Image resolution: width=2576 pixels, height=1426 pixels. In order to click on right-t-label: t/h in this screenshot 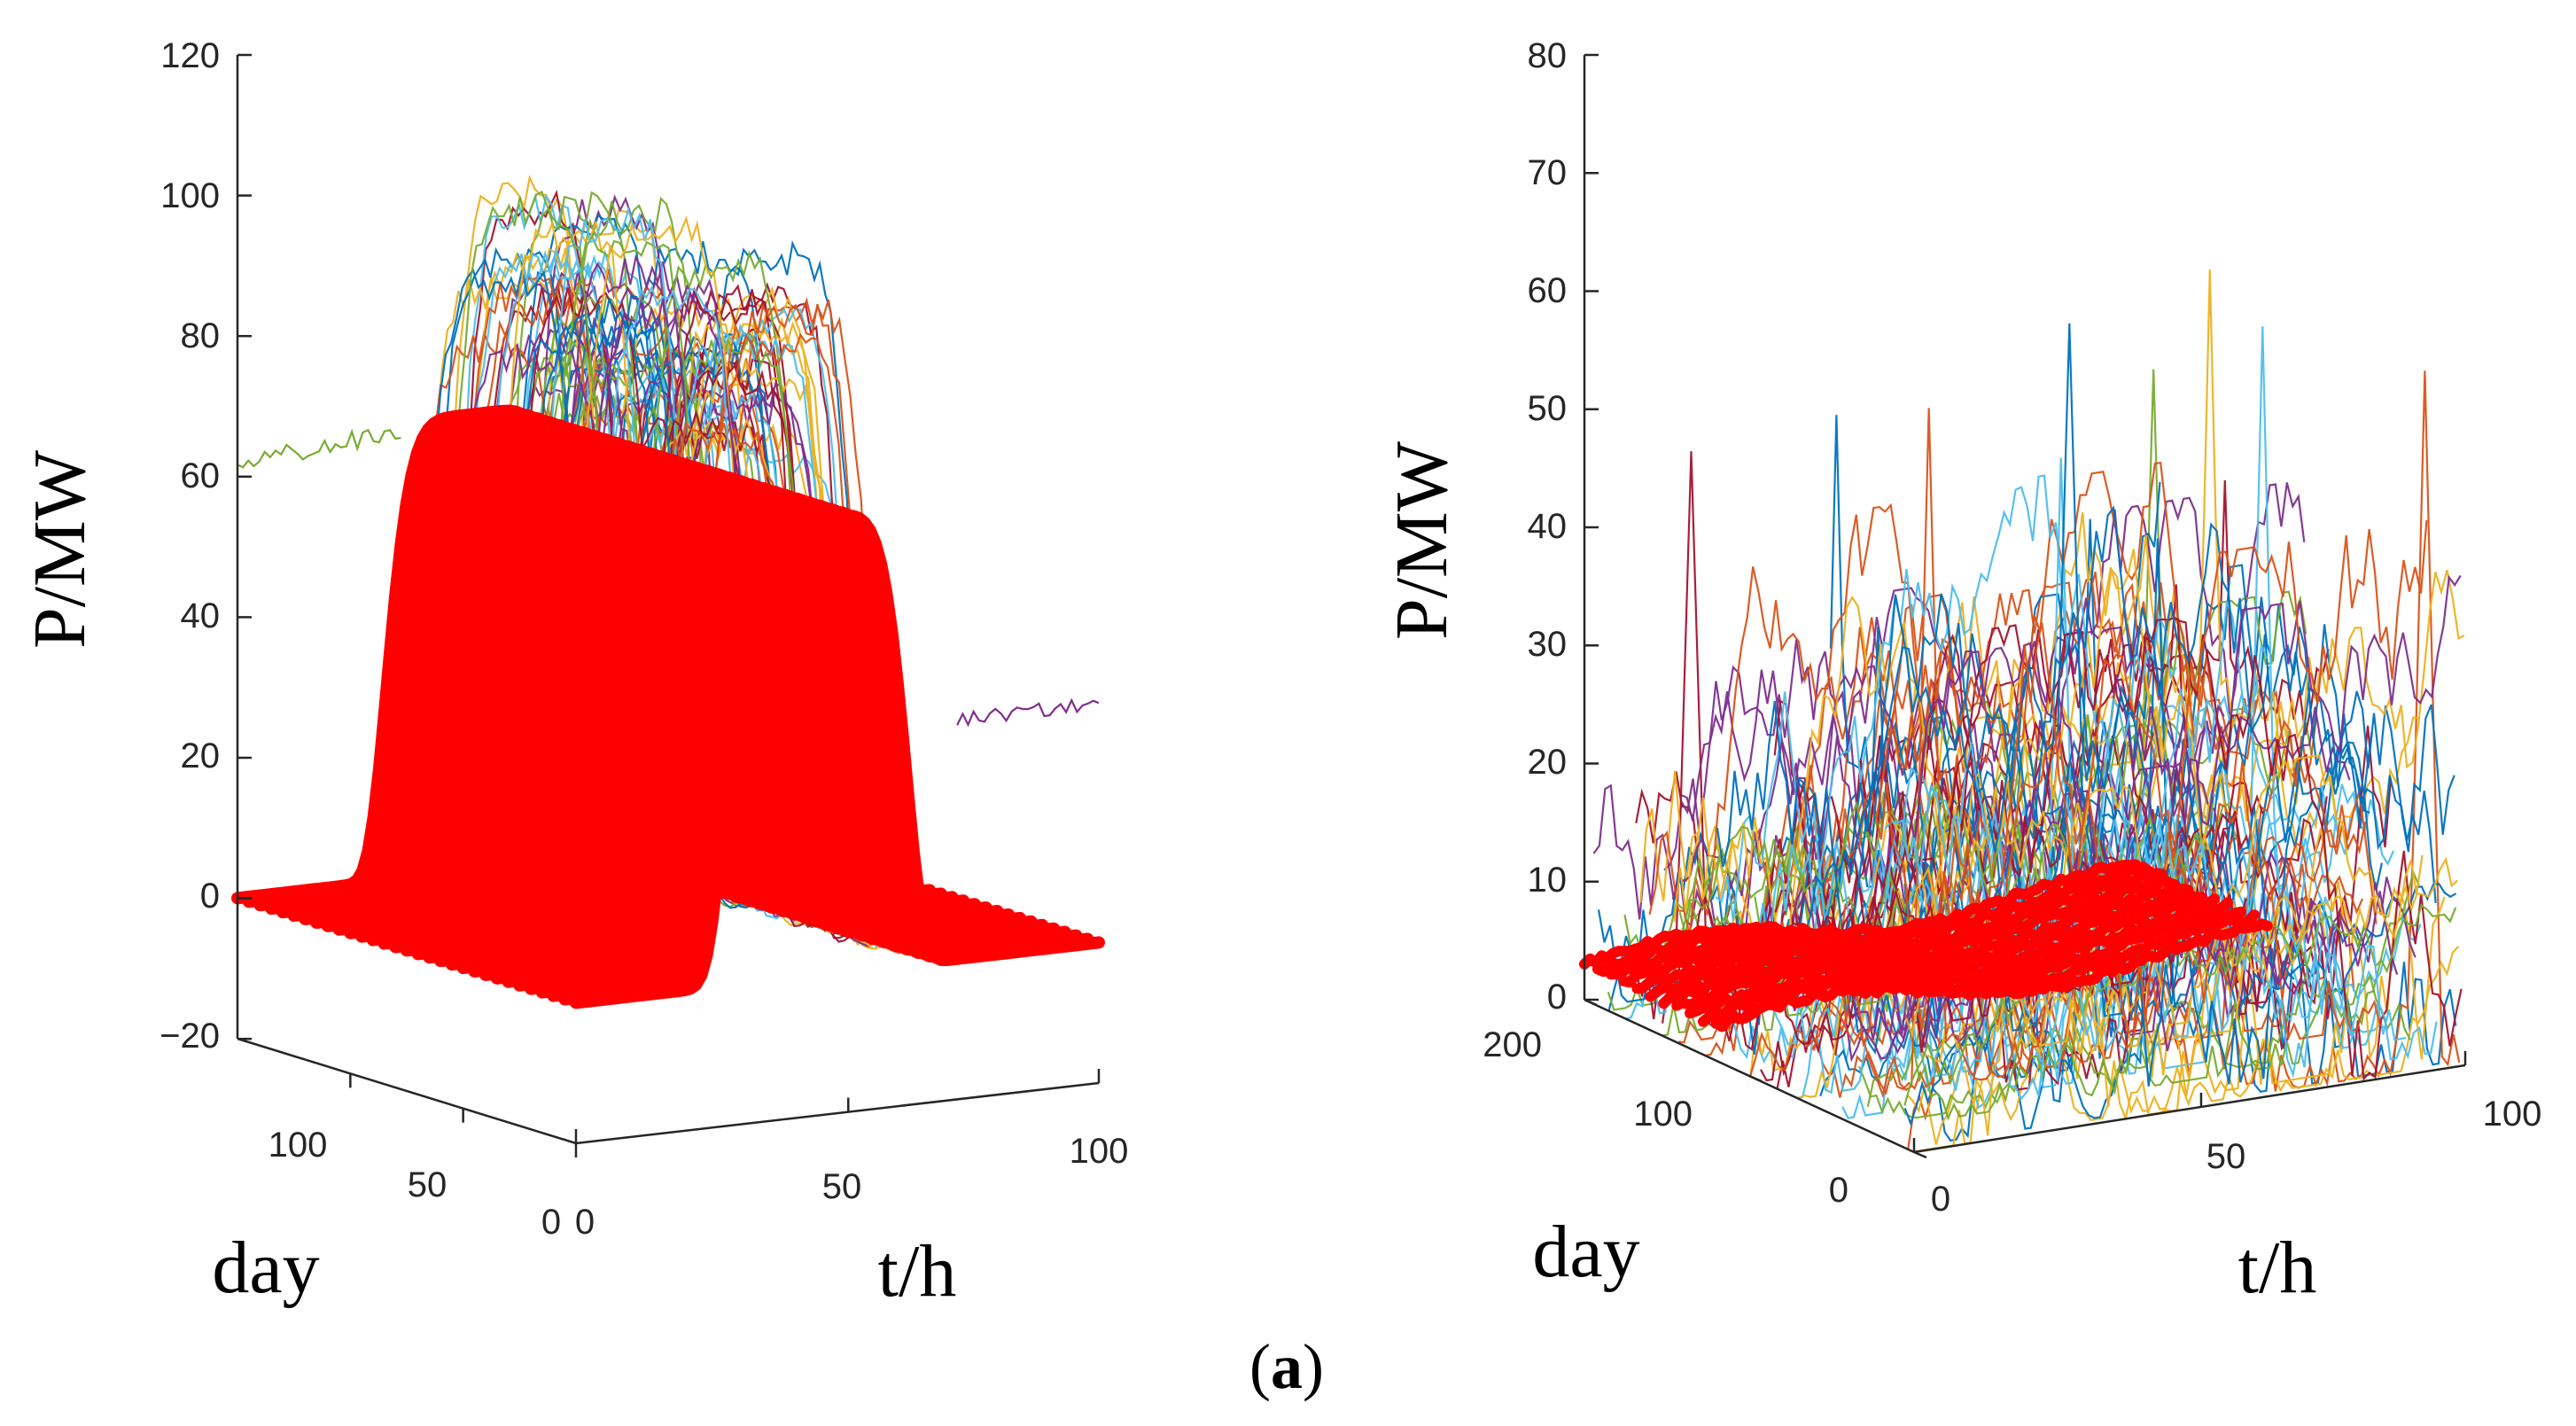, I will do `click(2277, 1268)`.